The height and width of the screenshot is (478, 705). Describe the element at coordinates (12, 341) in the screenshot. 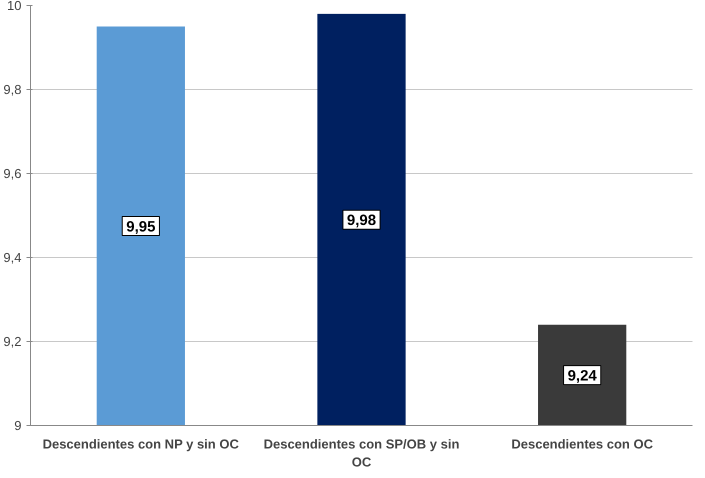

I see `y-tick-label: 9,2` at that location.